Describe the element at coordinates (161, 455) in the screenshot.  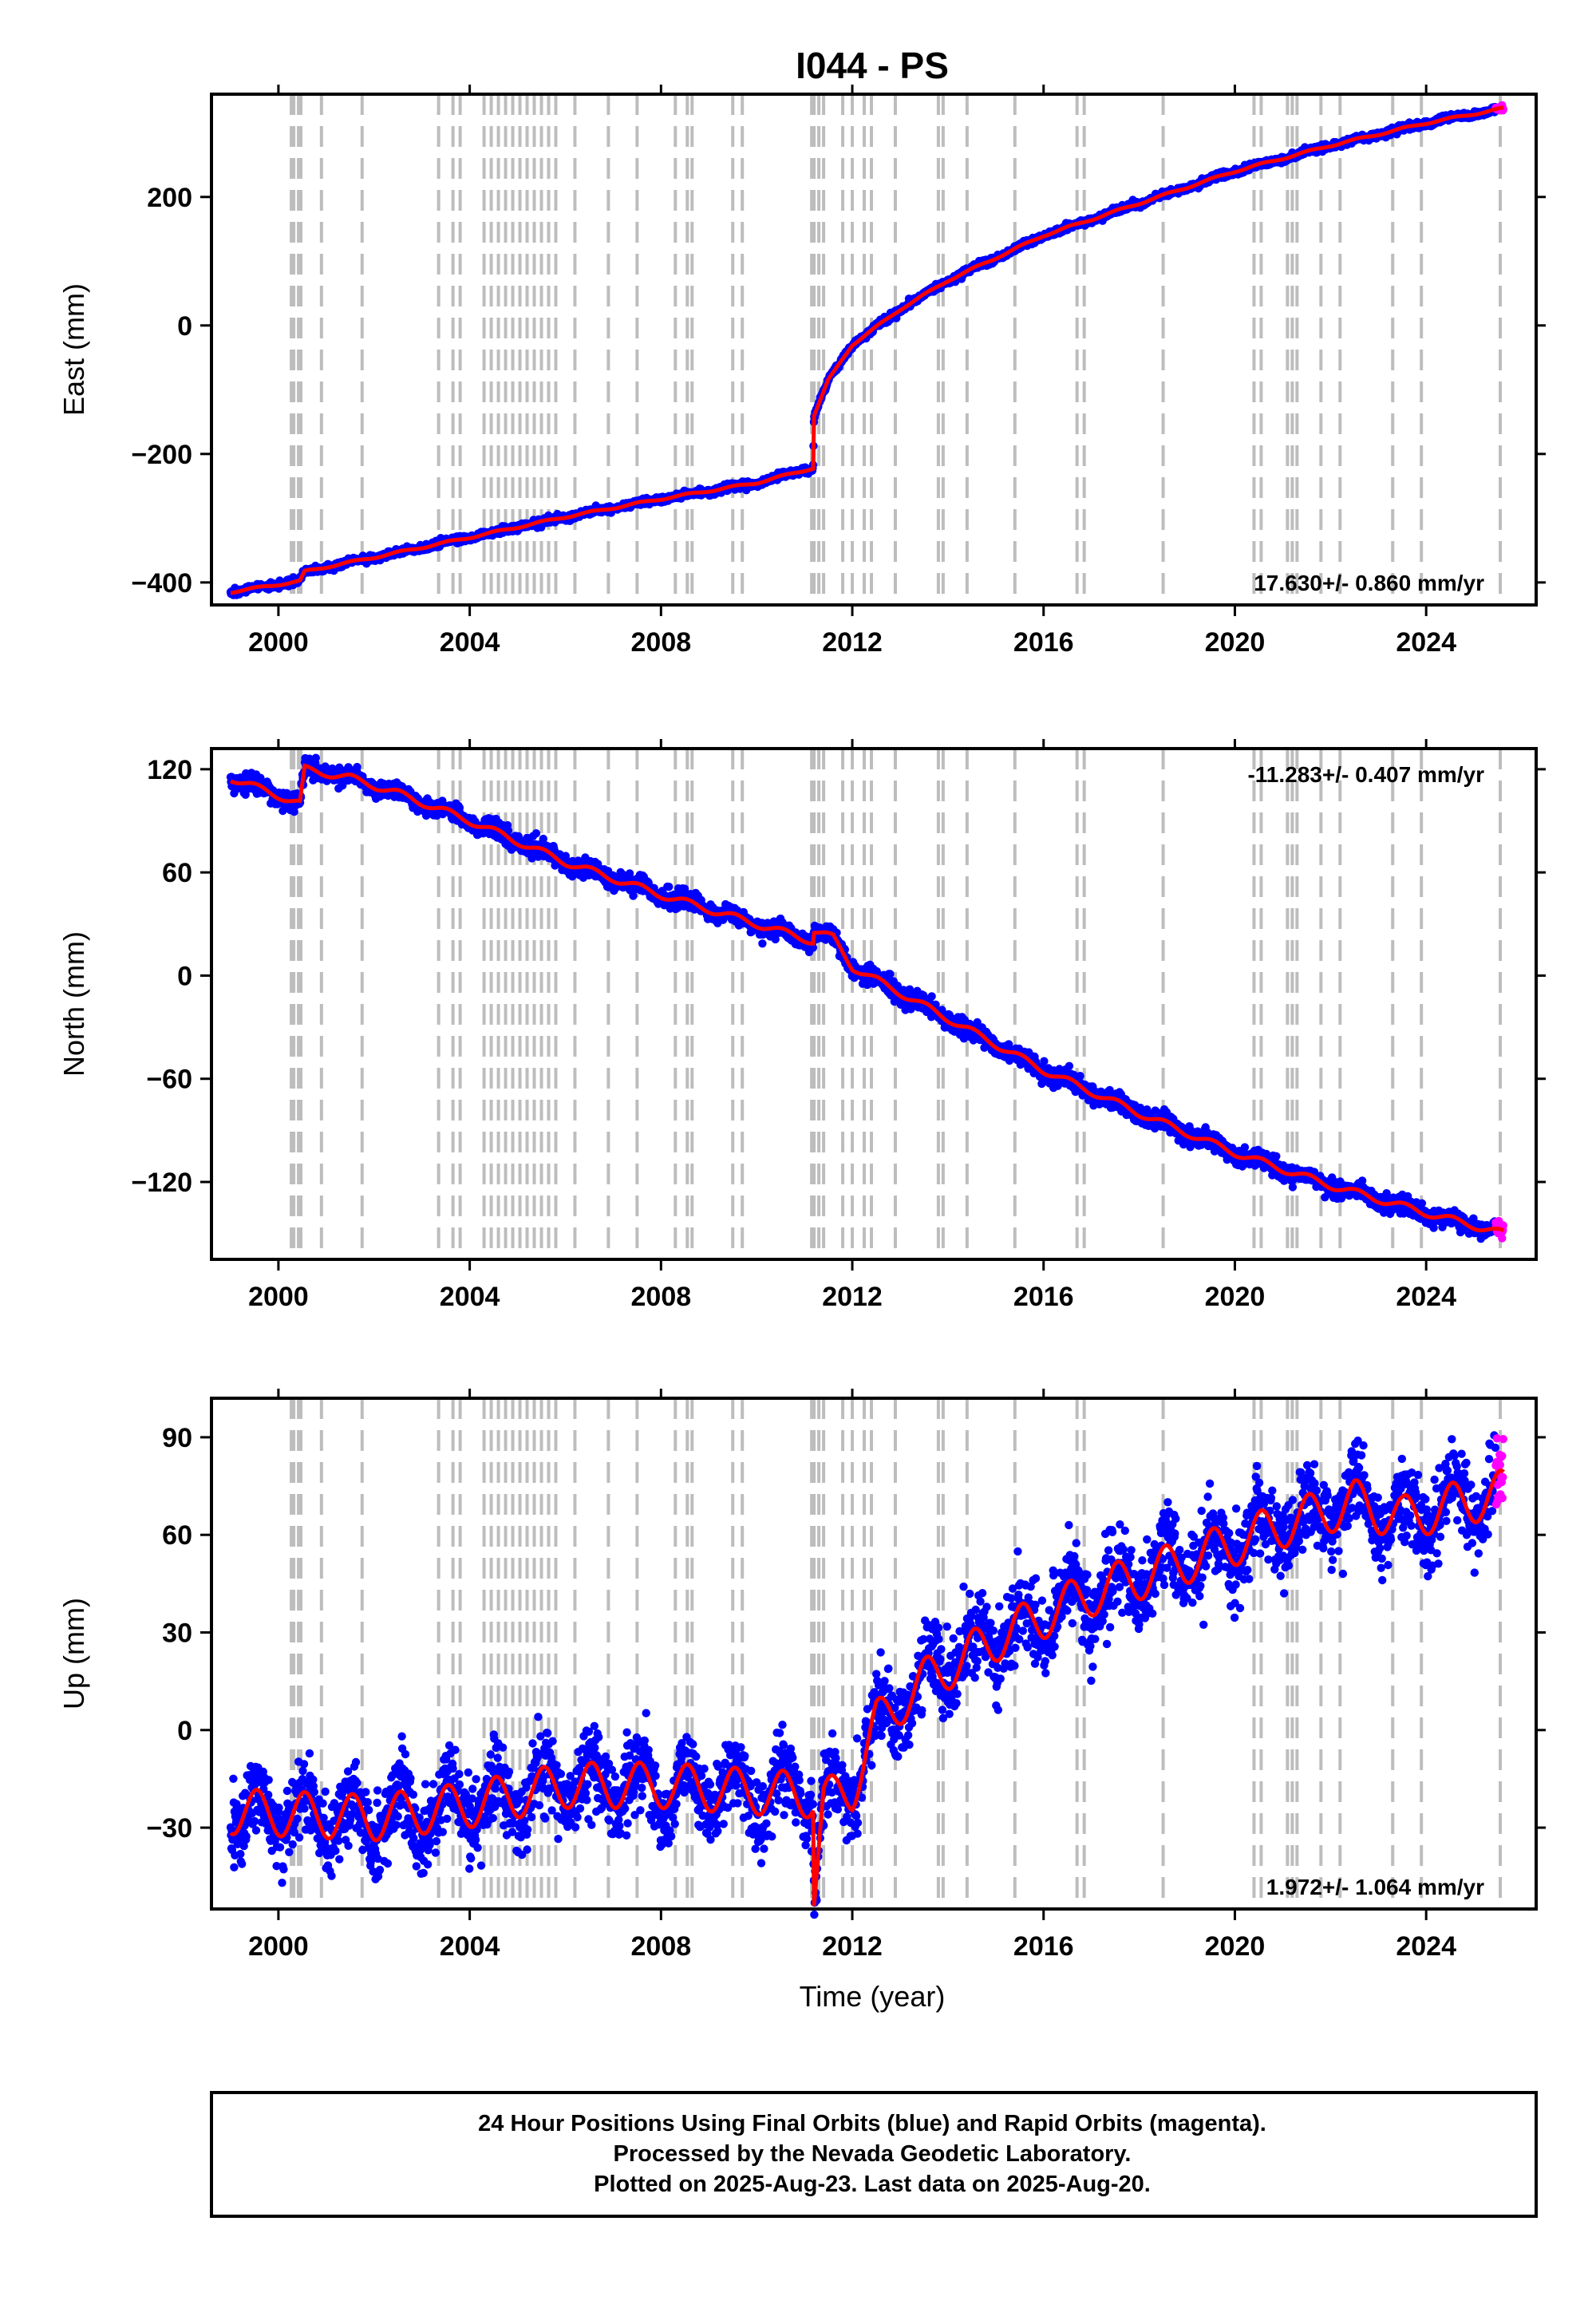
I see `east-ytick-label: −200` at that location.